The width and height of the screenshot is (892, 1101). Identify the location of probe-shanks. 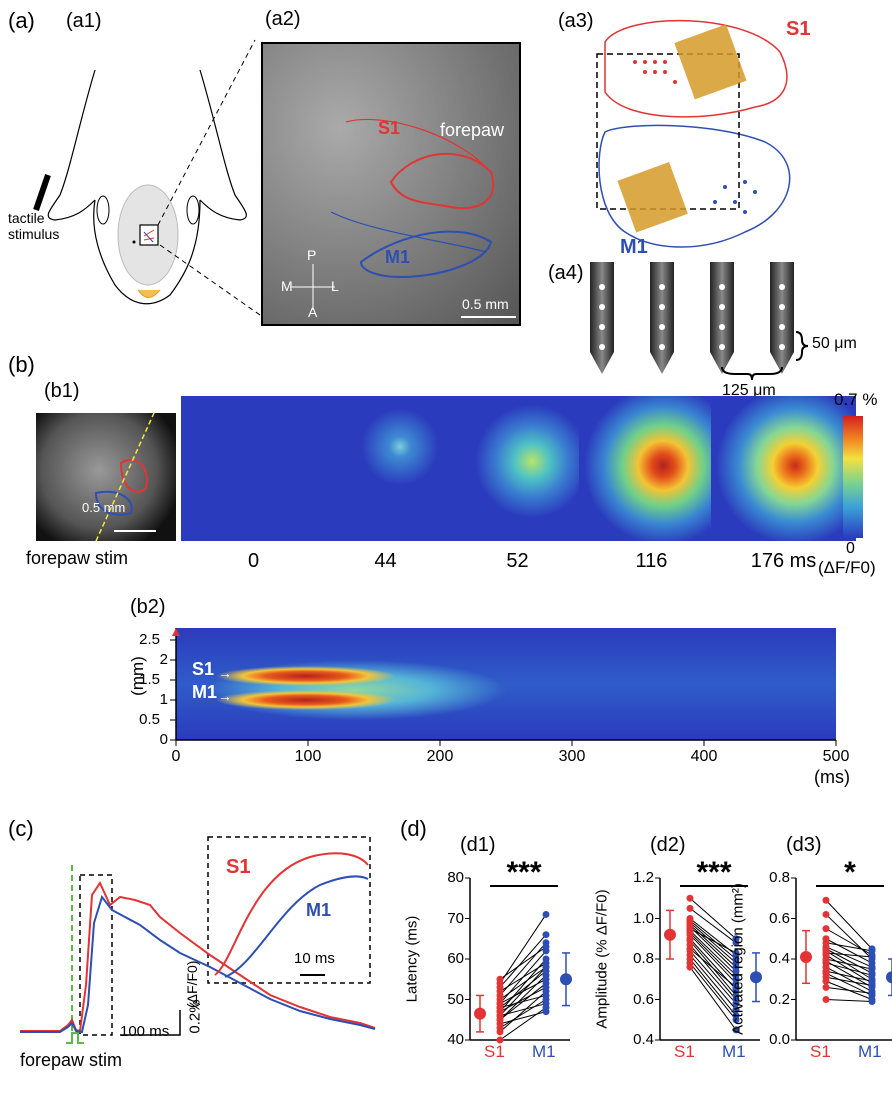
(699, 321).